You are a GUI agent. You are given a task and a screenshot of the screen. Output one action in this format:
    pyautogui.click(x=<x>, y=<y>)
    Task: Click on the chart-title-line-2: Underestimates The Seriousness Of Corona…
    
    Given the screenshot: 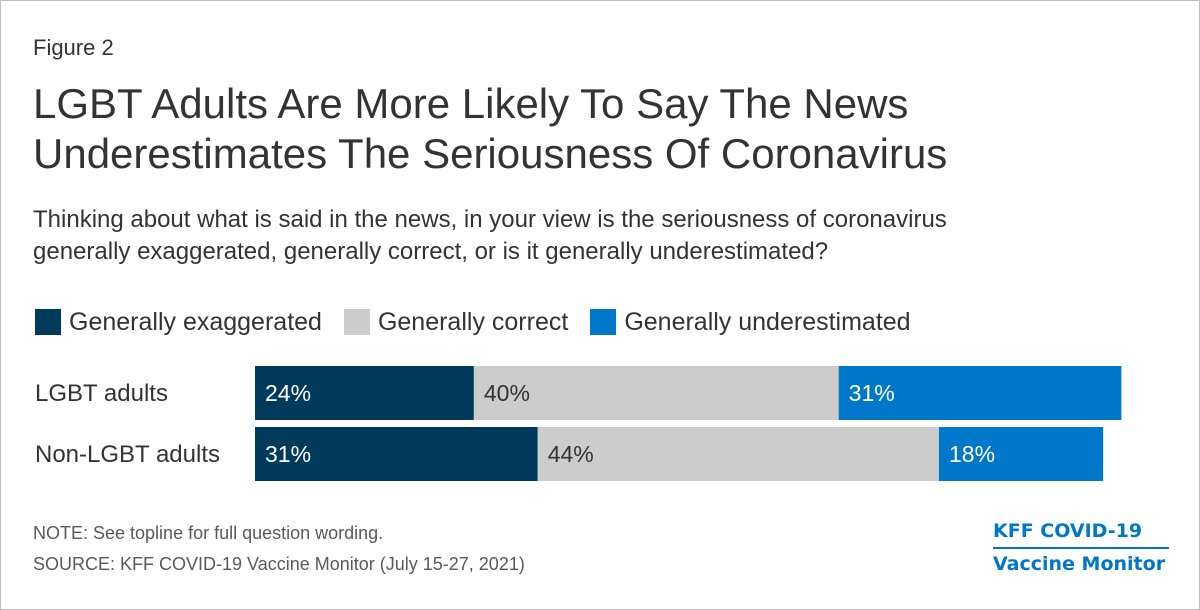 What is the action you would take?
    pyautogui.click(x=490, y=153)
    